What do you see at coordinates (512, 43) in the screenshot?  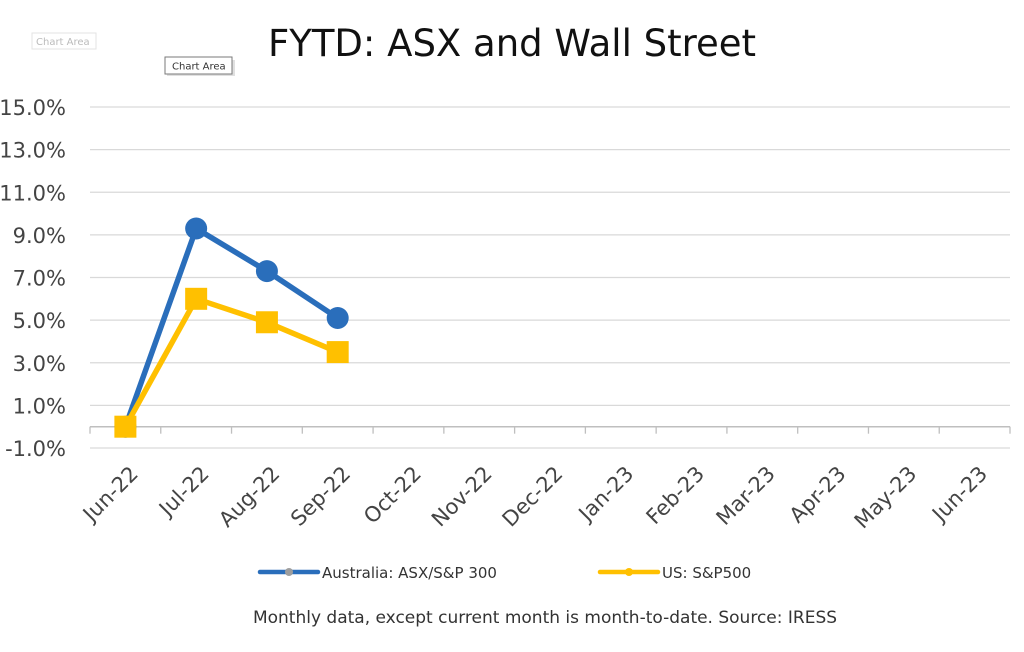 I see `chart-title: FYTD: ASX and Wall Street` at bounding box center [512, 43].